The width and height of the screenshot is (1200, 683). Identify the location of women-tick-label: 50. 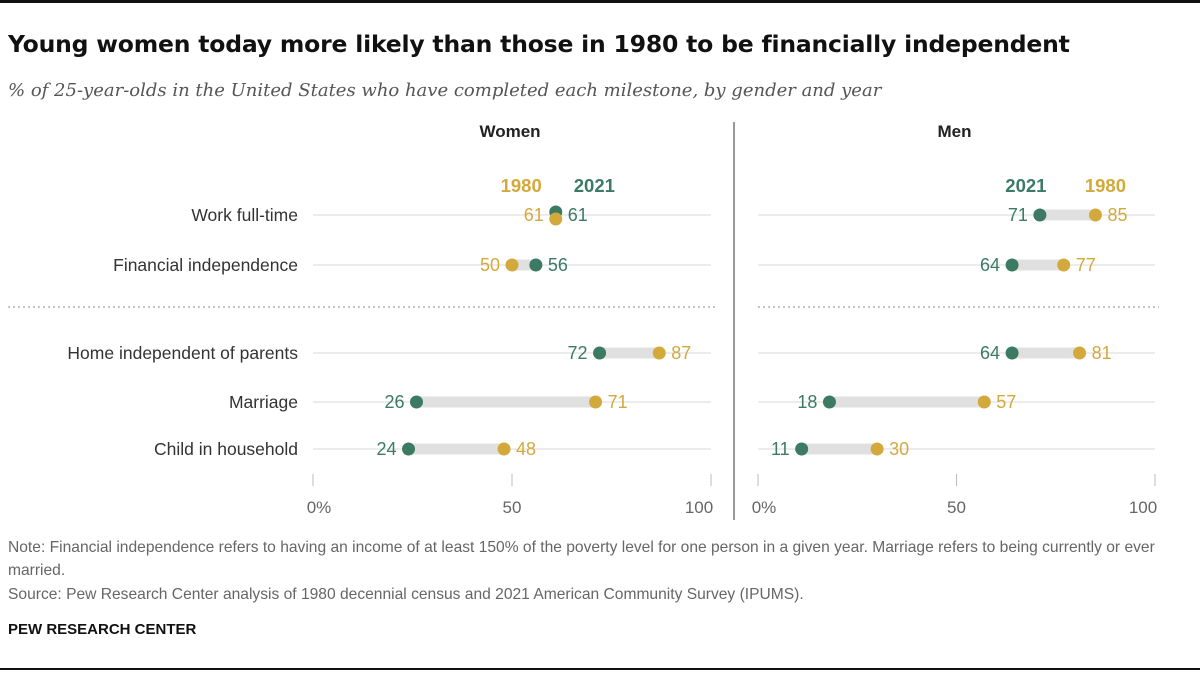
(512, 507).